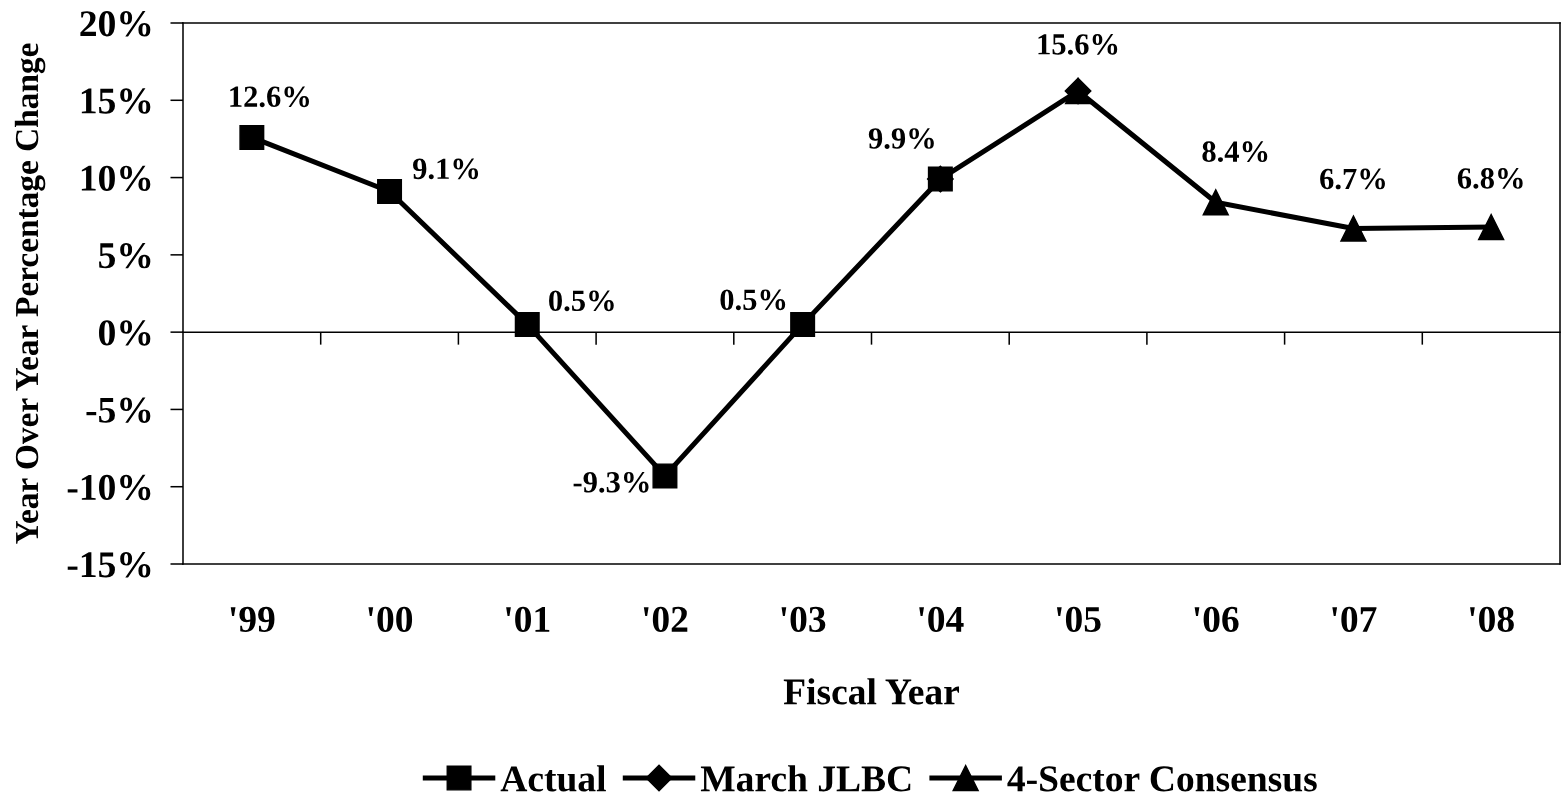  I want to click on x-axis-title: Fiscal Year, so click(871, 691).